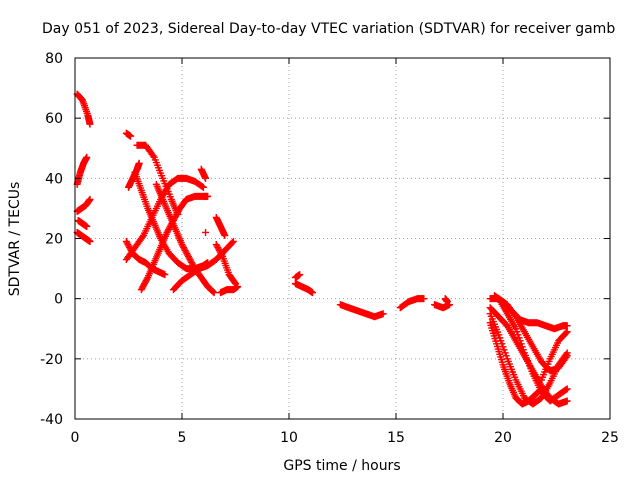 The image size is (640, 480). Describe the element at coordinates (503, 438) in the screenshot. I see `x-tick-label: 20` at that location.